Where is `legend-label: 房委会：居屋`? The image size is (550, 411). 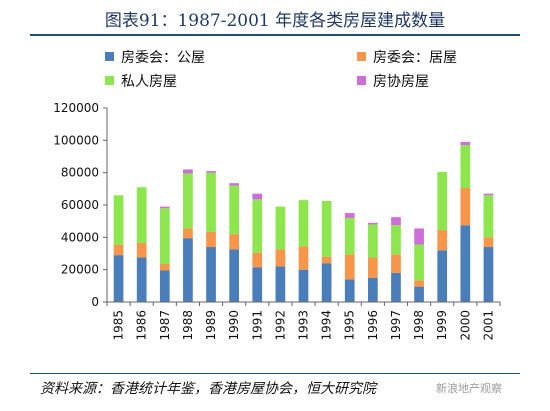 legend-label: 房委会：居屋 is located at coordinates (415, 58).